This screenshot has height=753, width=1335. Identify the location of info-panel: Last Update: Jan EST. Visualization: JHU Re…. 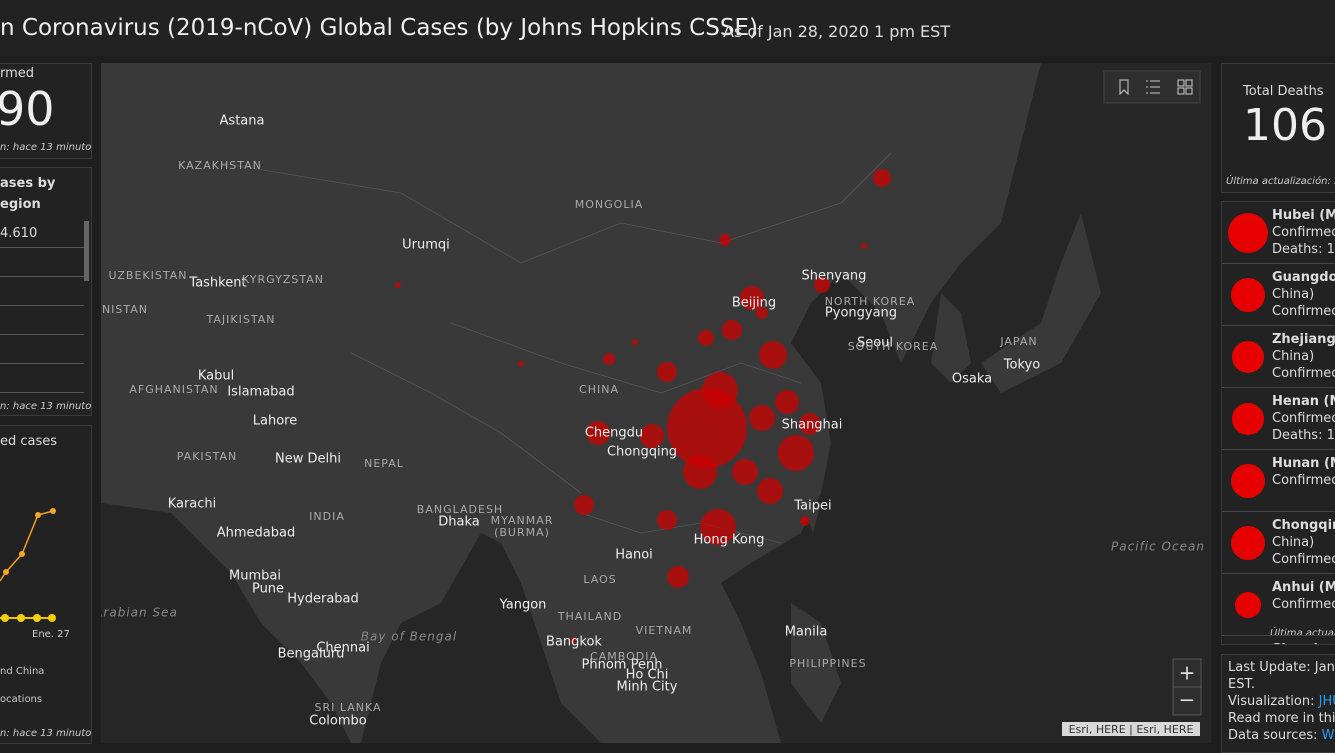
(1278, 703).